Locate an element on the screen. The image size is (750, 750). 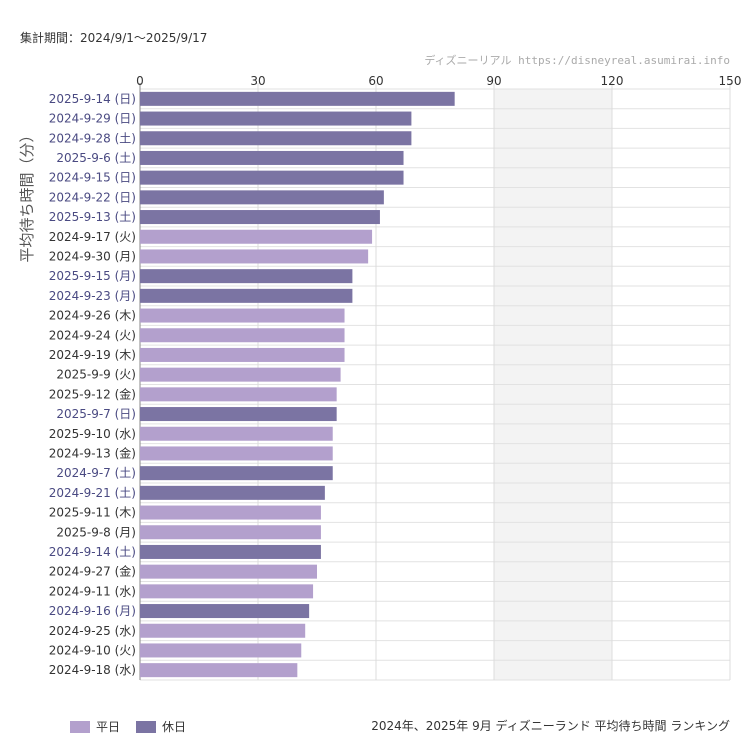
category-label: 2025-9-12 (金) is located at coordinates (92, 393).